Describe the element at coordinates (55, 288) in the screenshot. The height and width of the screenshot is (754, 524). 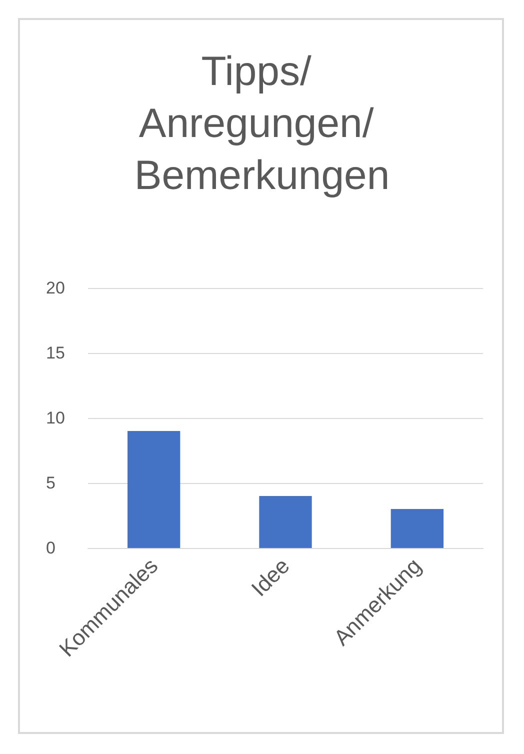
I see `y-tick-label: 20` at that location.